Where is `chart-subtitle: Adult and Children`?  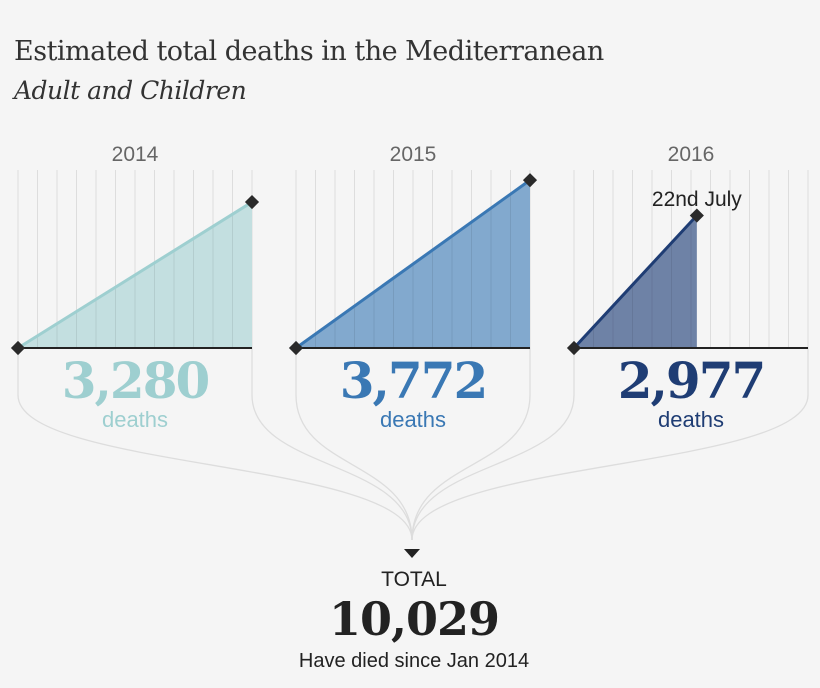 chart-subtitle: Adult and Children is located at coordinates (130, 90).